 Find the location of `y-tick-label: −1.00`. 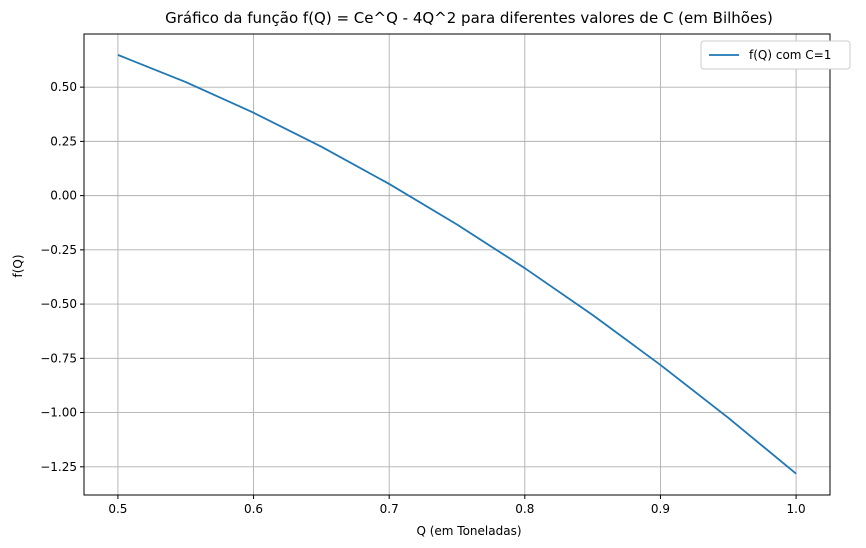

y-tick-label: −1.00 is located at coordinates (58, 413).